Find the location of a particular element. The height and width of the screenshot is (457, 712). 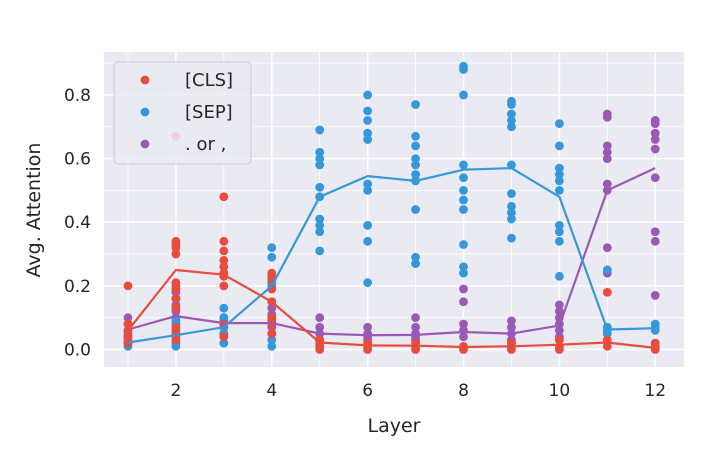

y-tick-label: 0.2 is located at coordinates (77, 287).